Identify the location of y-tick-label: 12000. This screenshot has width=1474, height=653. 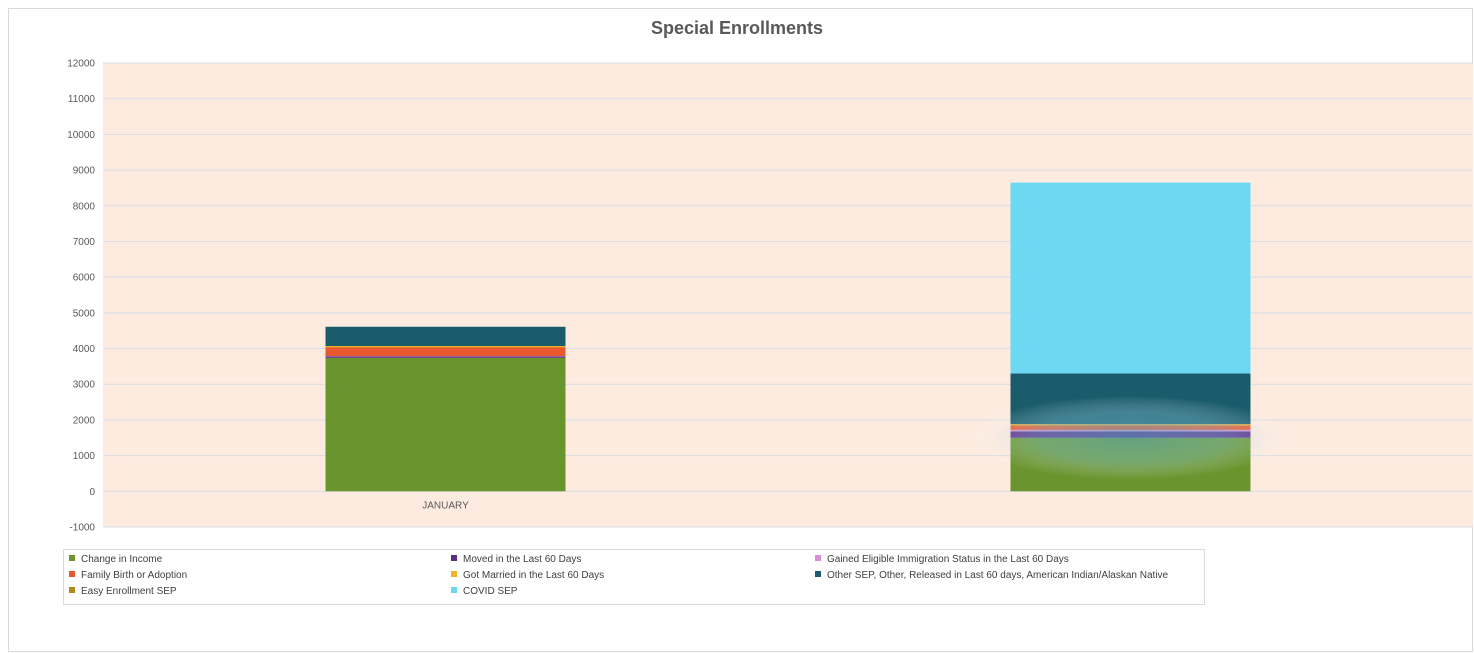
(81, 64).